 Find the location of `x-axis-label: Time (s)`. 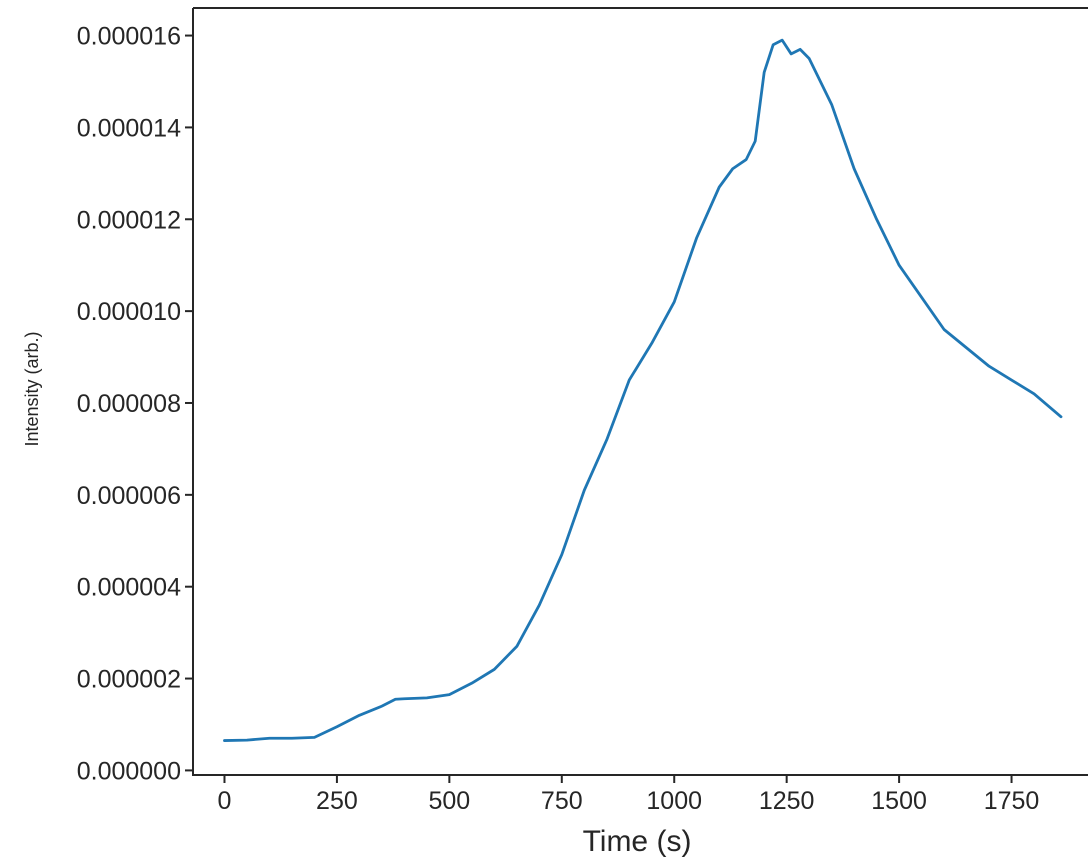

x-axis-label: Time (s) is located at coordinates (637, 841).